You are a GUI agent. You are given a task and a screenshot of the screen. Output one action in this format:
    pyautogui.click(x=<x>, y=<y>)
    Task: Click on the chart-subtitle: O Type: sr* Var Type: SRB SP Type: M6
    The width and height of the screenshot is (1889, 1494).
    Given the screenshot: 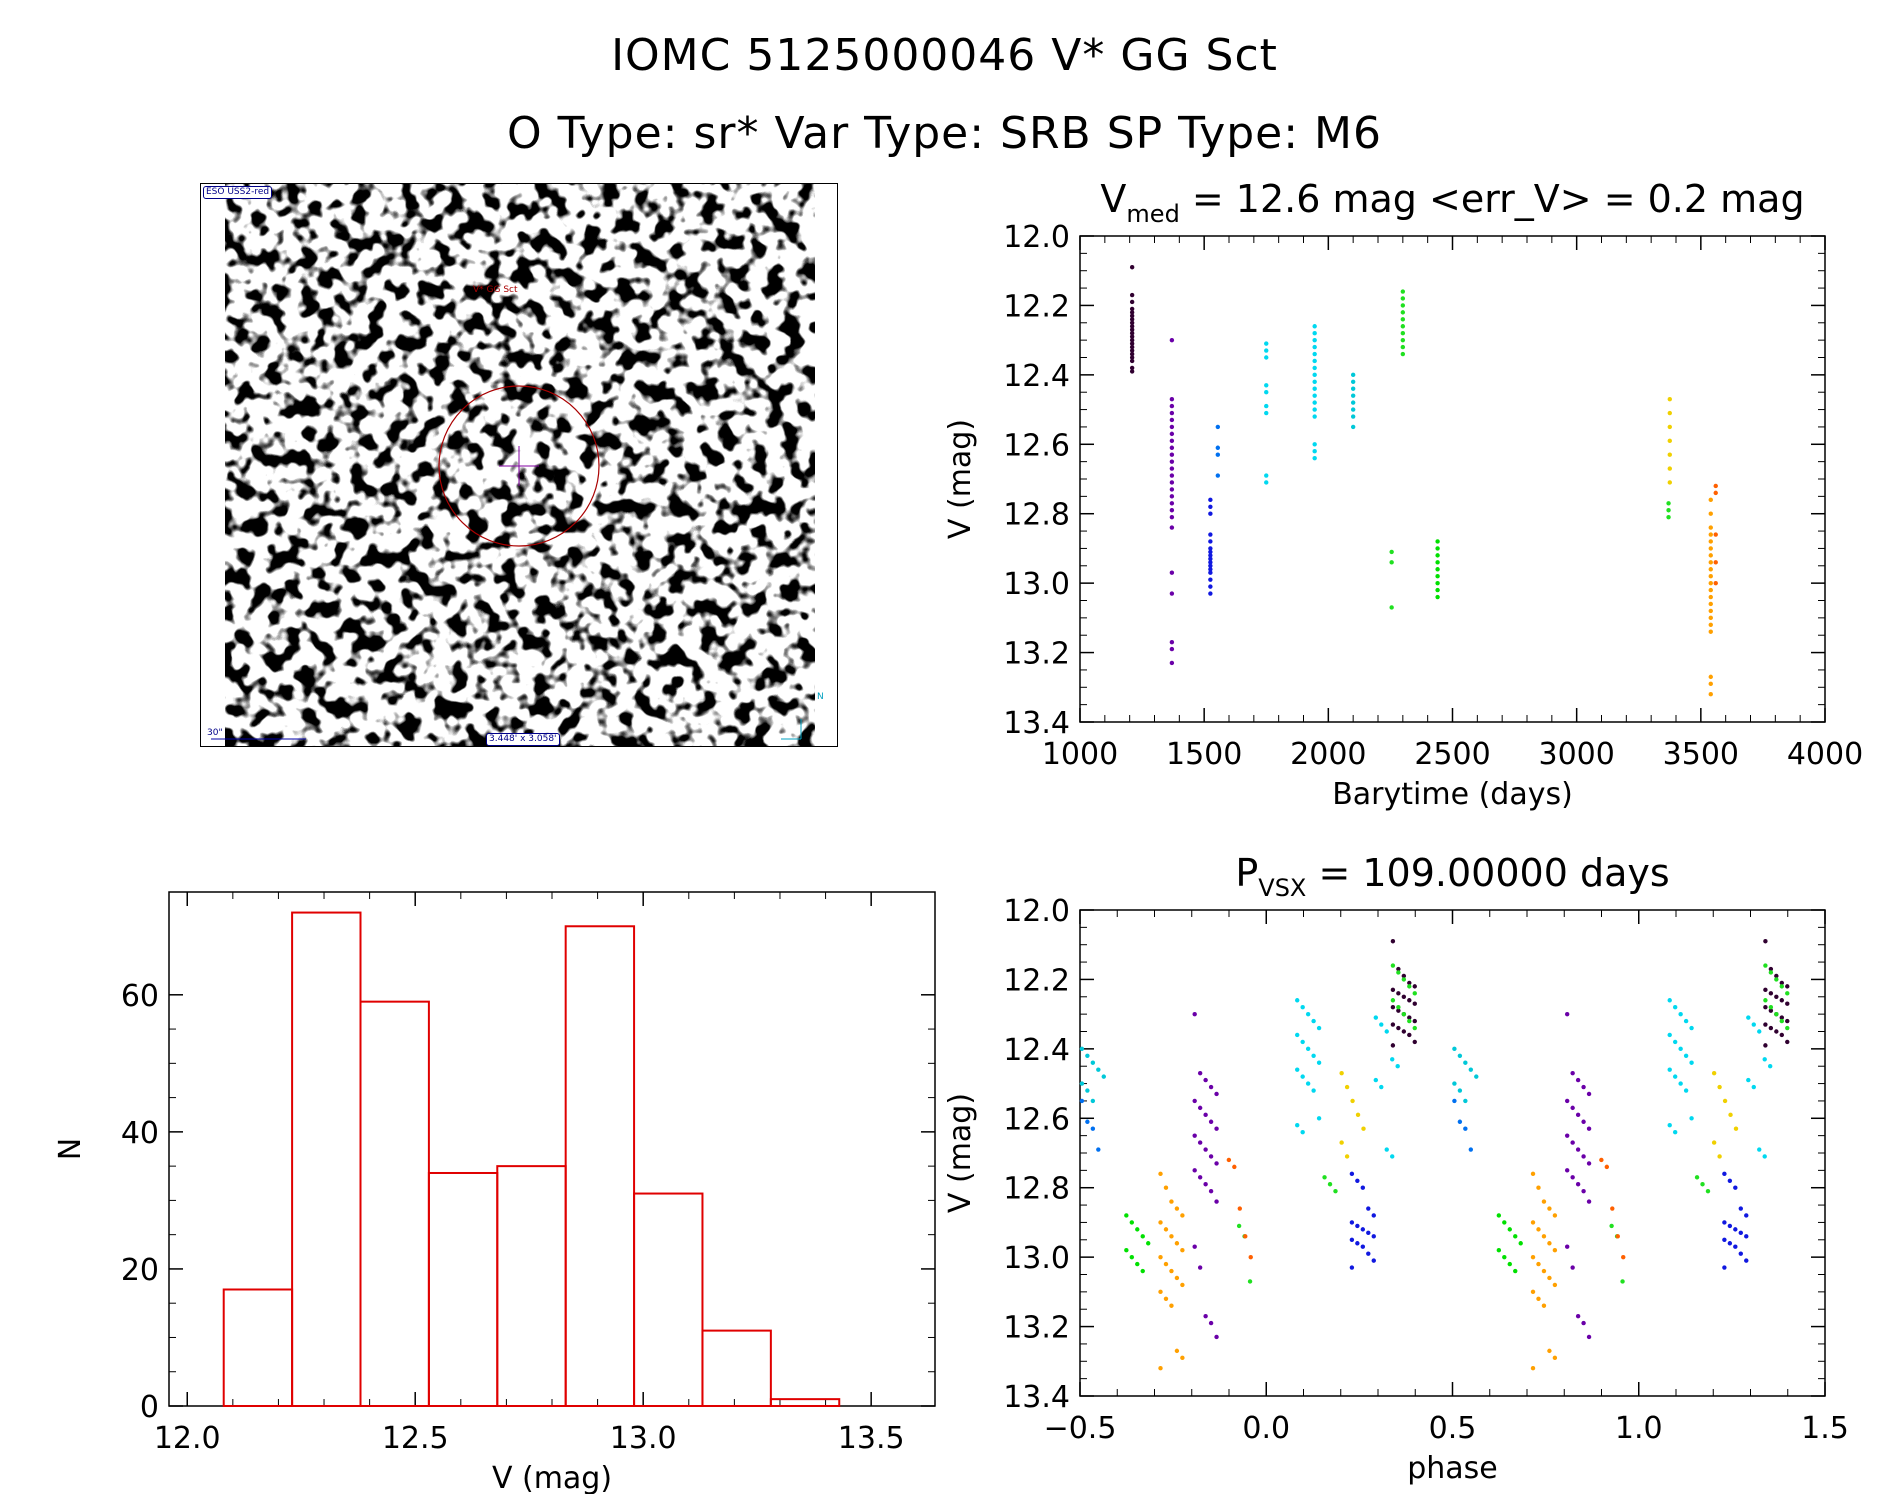 What is the action you would take?
    pyautogui.click(x=944, y=133)
    